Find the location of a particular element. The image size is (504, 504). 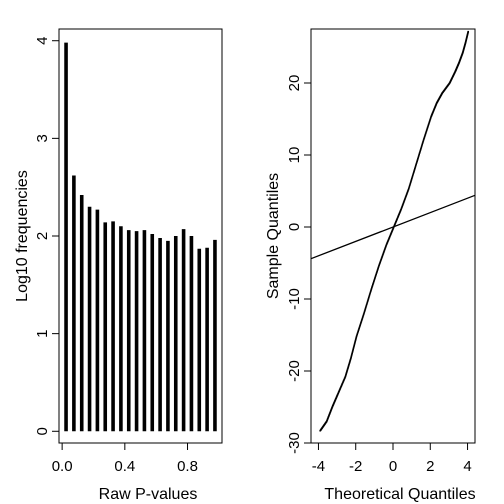

qq-x-ticks: -4 -2 0 2 4 is located at coordinates (392, 459).